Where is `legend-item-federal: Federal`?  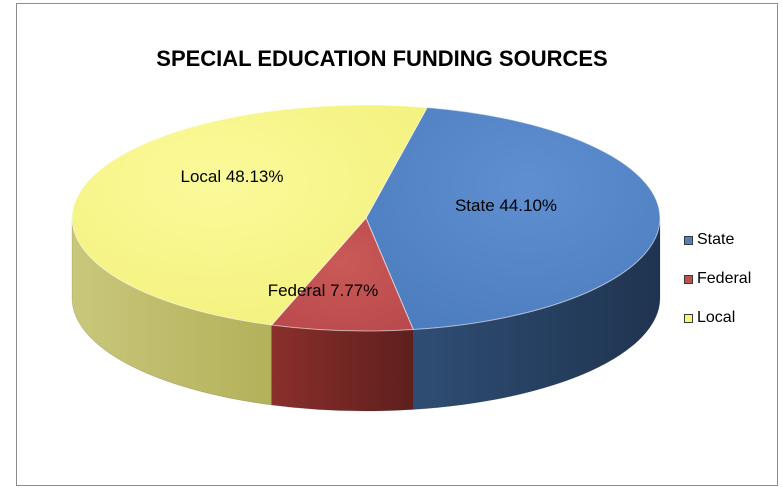
legend-item-federal: Federal is located at coordinates (717, 279).